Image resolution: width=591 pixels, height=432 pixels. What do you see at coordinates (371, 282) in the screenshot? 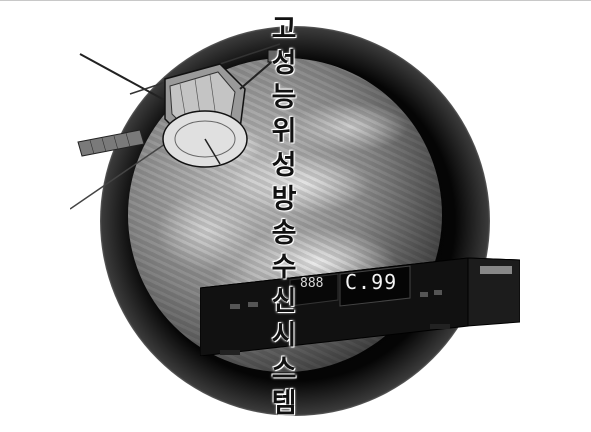
I see `receiver-display: C.99` at bounding box center [371, 282].